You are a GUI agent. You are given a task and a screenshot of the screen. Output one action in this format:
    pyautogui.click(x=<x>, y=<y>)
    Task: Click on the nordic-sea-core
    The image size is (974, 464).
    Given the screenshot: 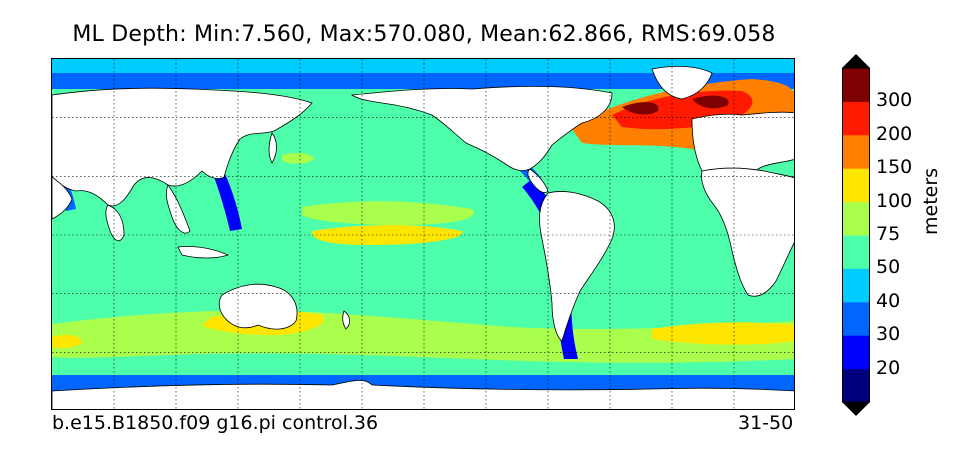 What is the action you would take?
    pyautogui.click(x=710, y=102)
    